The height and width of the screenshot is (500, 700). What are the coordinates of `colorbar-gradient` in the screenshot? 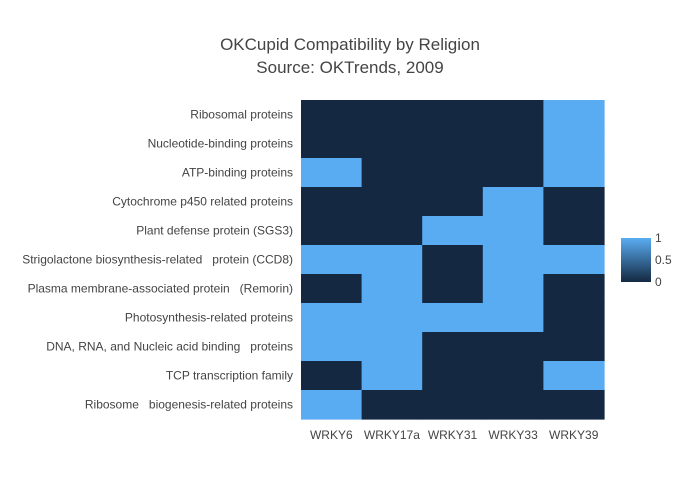 It's located at (636, 260).